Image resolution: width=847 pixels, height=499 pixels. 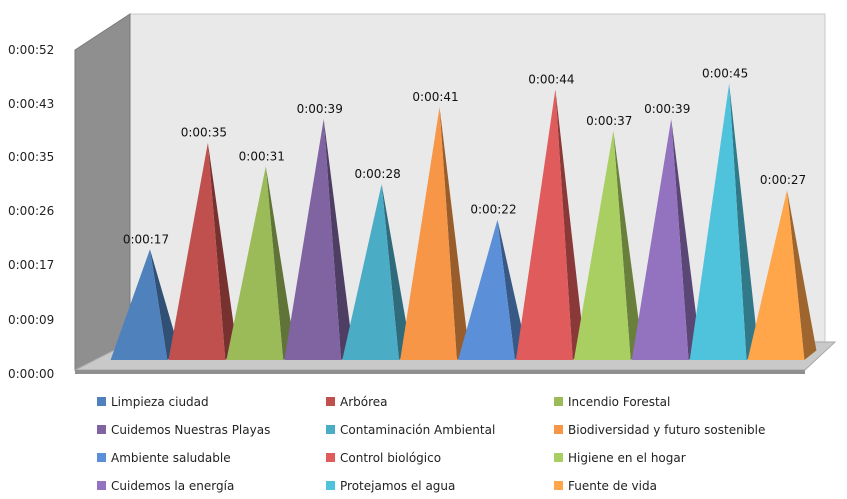 What do you see at coordinates (417, 430) in the screenshot?
I see `legend-label: Contaminación Ambiental` at bounding box center [417, 430].